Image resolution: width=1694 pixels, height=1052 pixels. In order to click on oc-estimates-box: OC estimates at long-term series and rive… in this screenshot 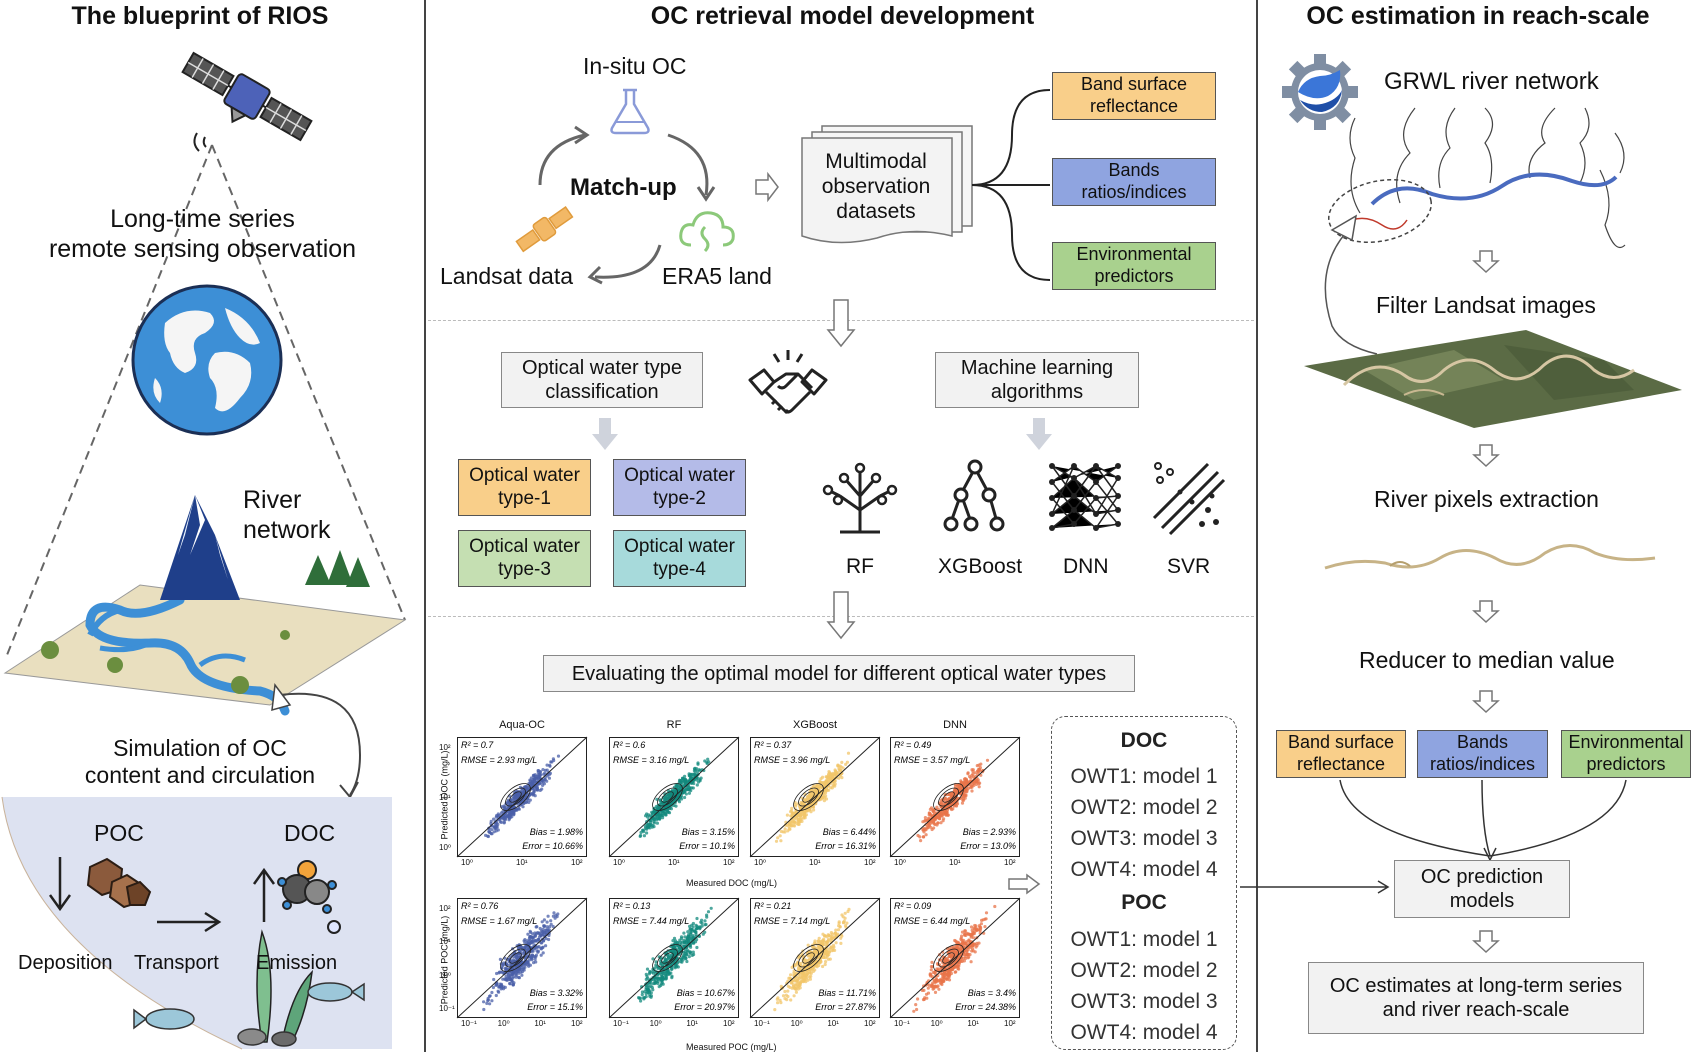, I will do `click(1476, 998)`.